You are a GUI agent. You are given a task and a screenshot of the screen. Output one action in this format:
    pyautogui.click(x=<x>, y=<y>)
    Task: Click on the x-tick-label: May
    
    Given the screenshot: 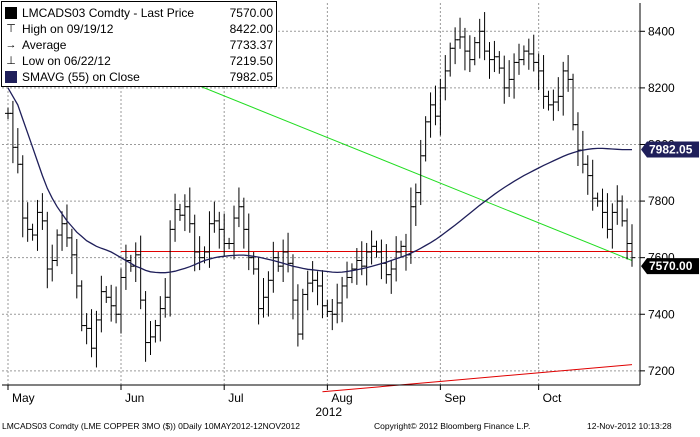 What is the action you would take?
    pyautogui.click(x=23, y=398)
    